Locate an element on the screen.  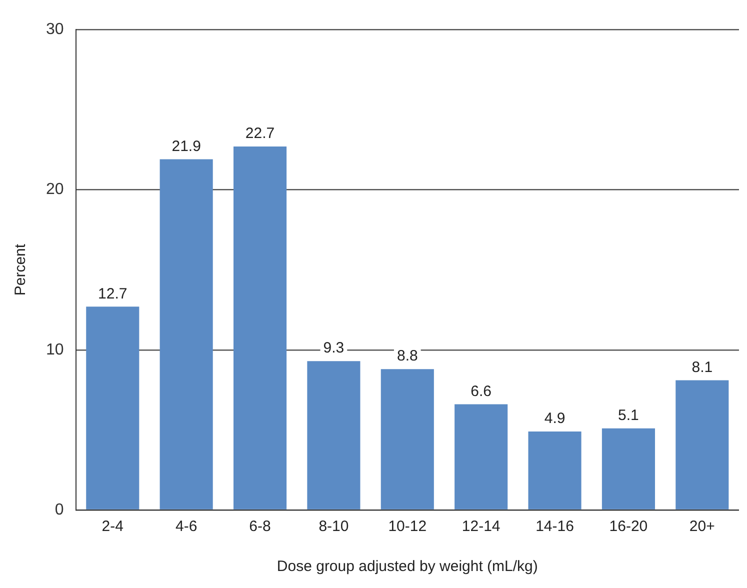
x-tick-label: 20+ is located at coordinates (702, 527).